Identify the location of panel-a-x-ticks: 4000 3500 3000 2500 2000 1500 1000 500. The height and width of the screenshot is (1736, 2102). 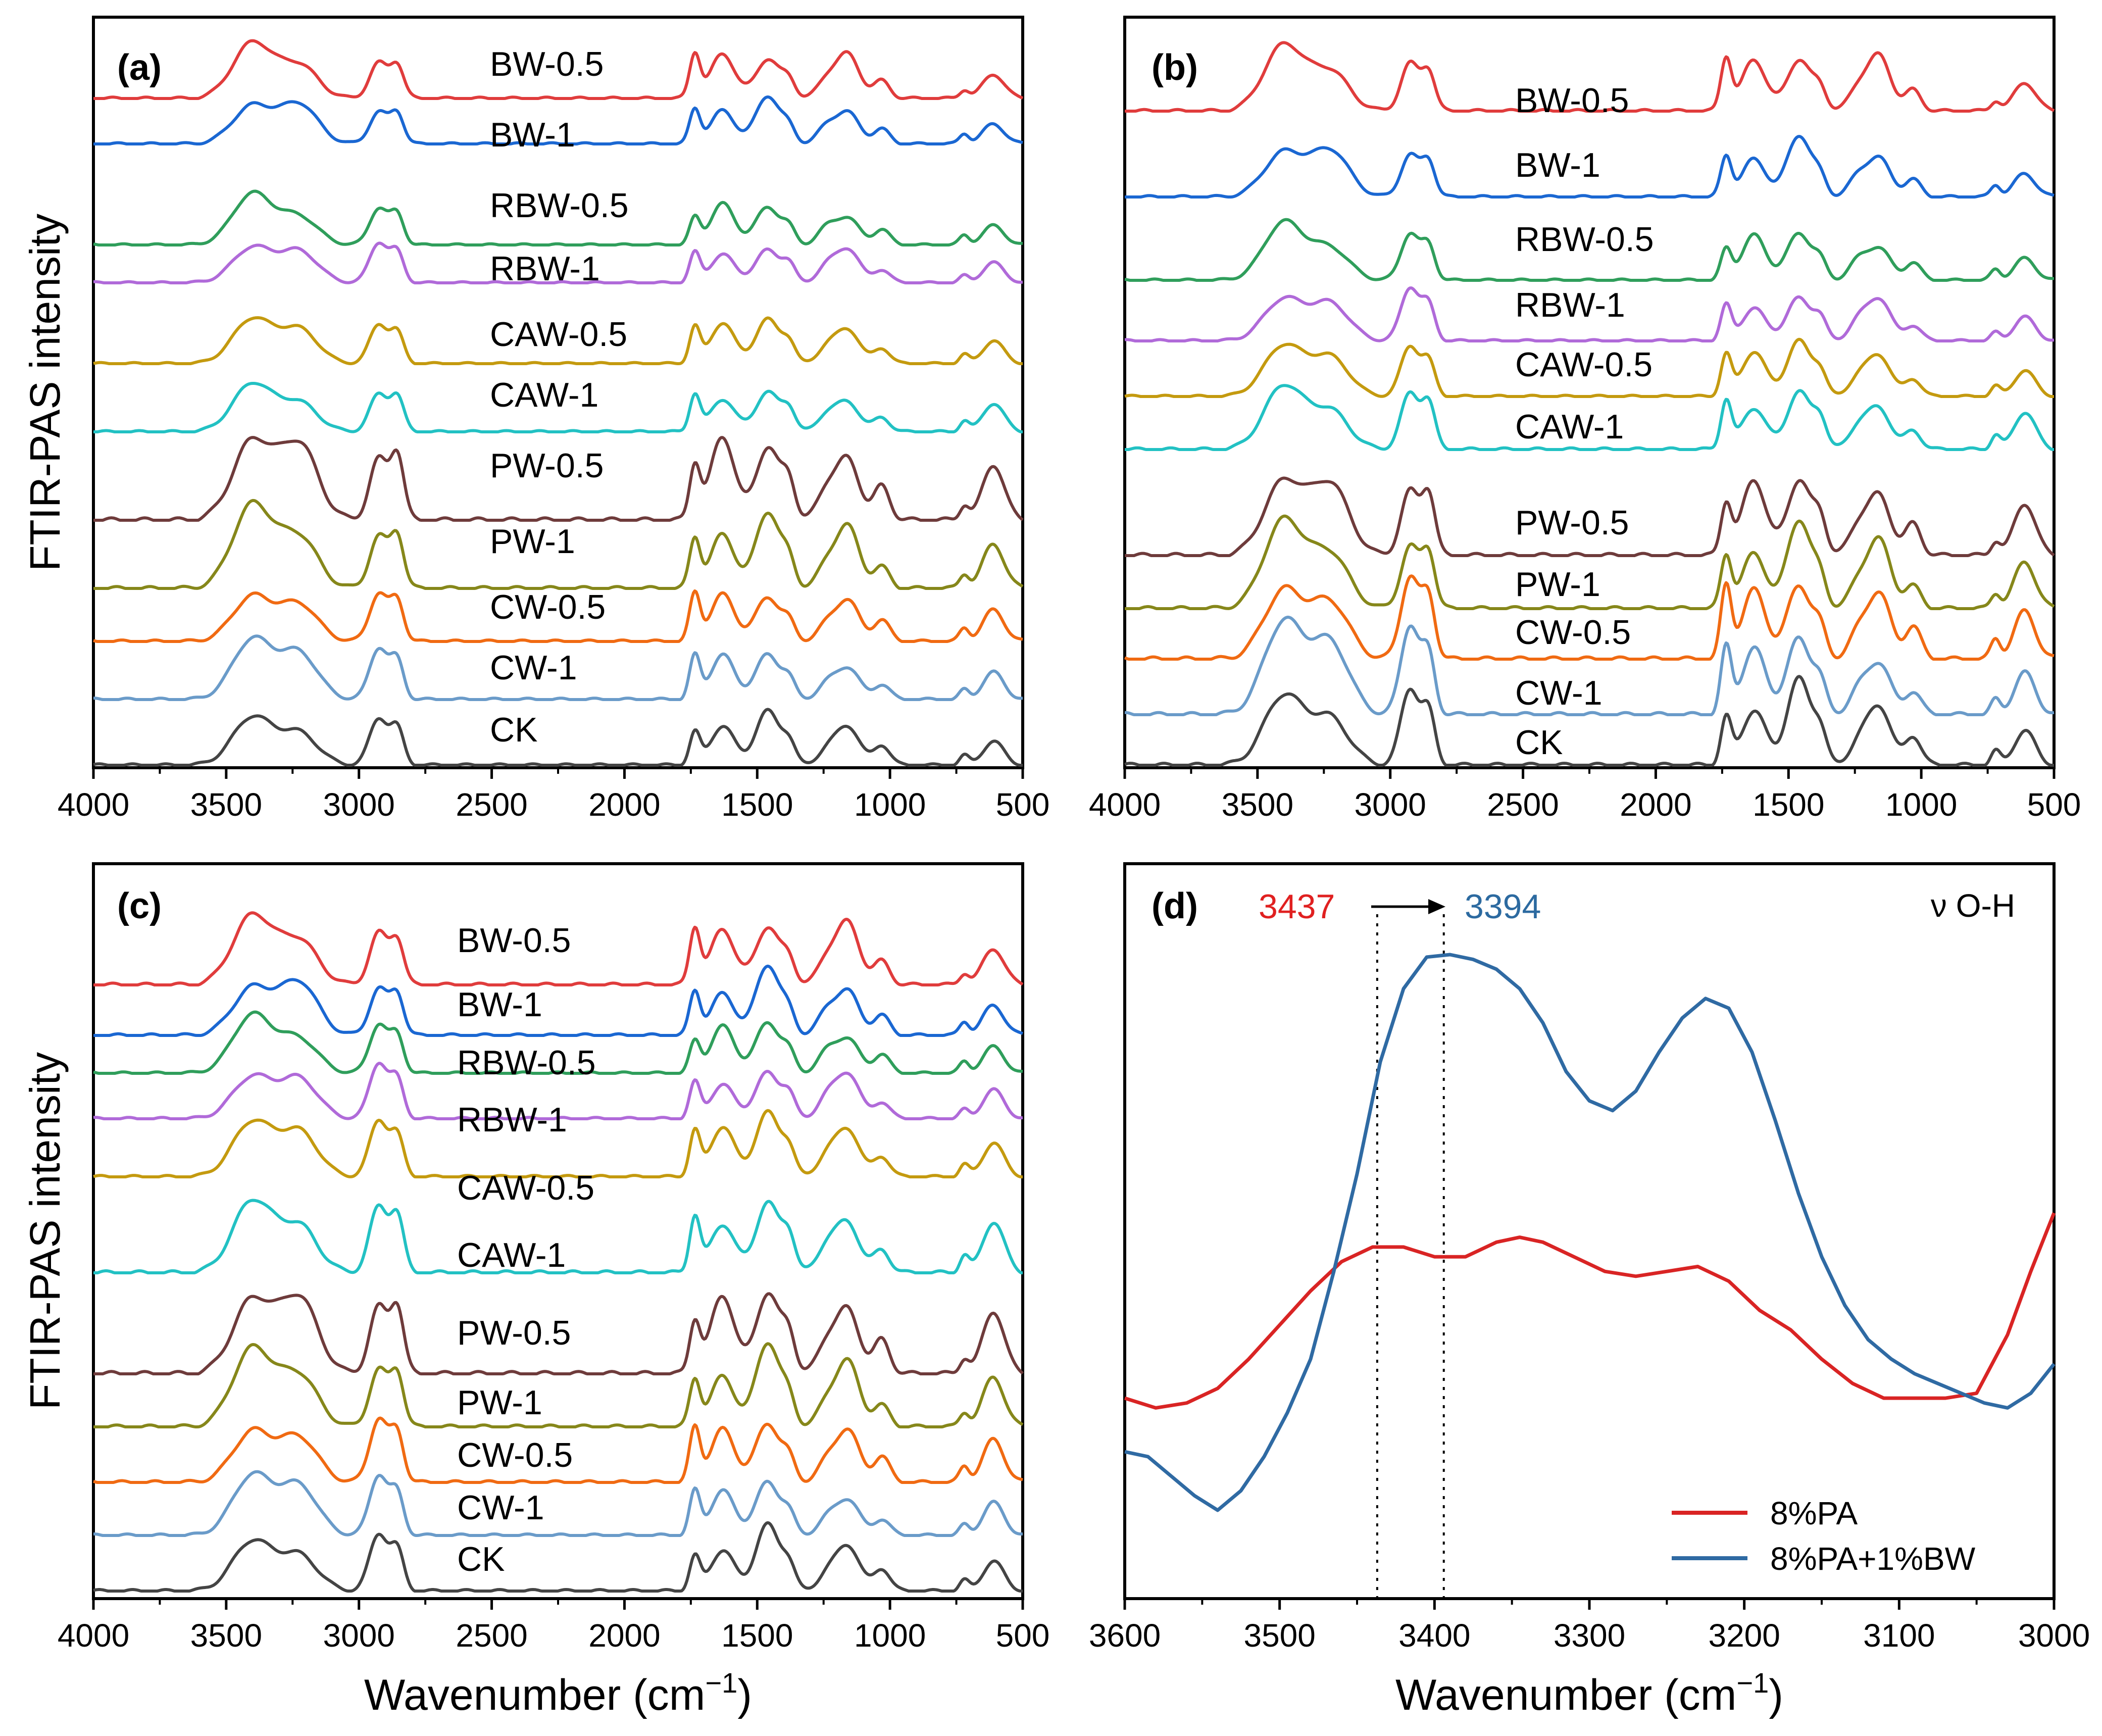
(554, 795).